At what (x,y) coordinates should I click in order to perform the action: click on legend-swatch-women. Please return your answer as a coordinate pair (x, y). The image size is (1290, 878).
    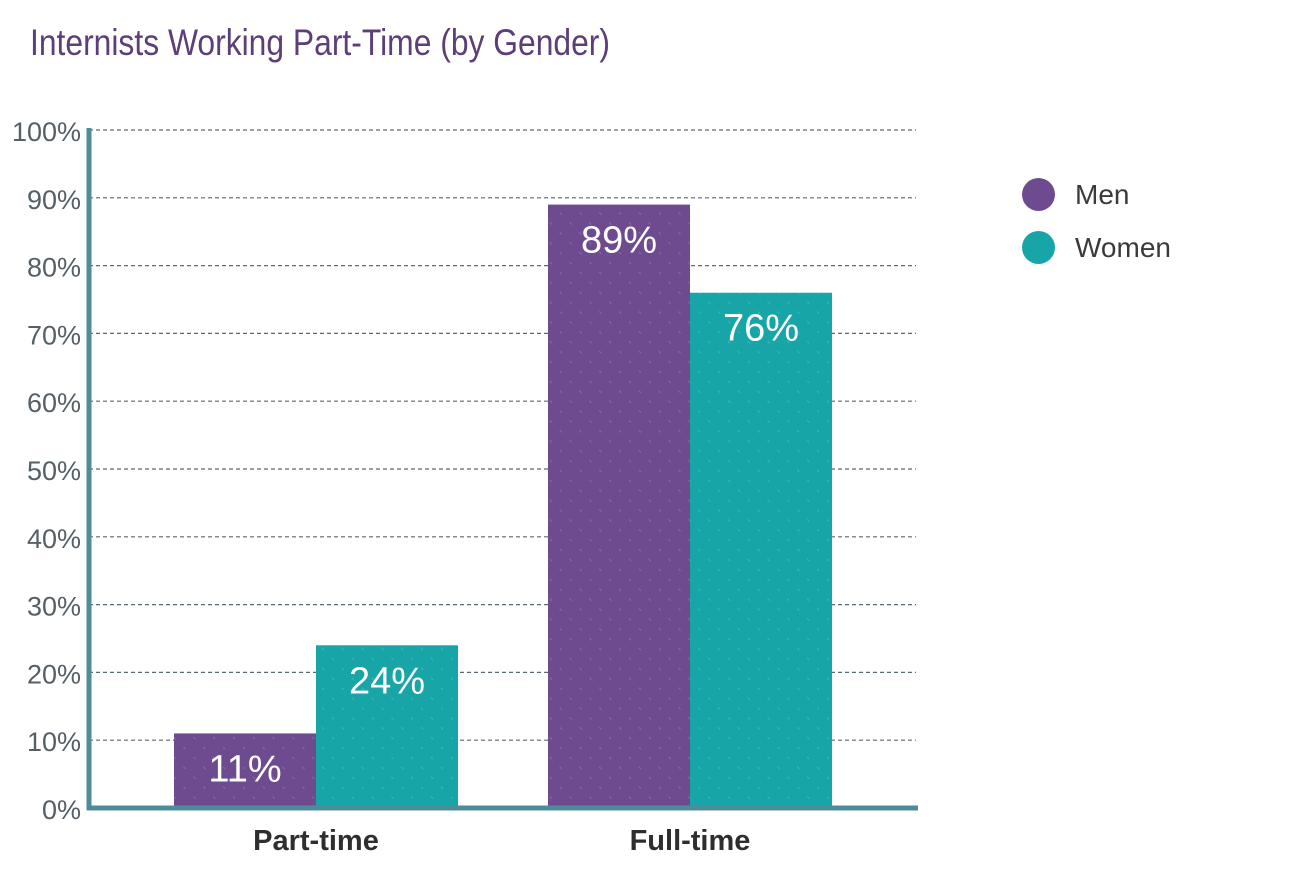
    Looking at the image, I should click on (1038, 247).